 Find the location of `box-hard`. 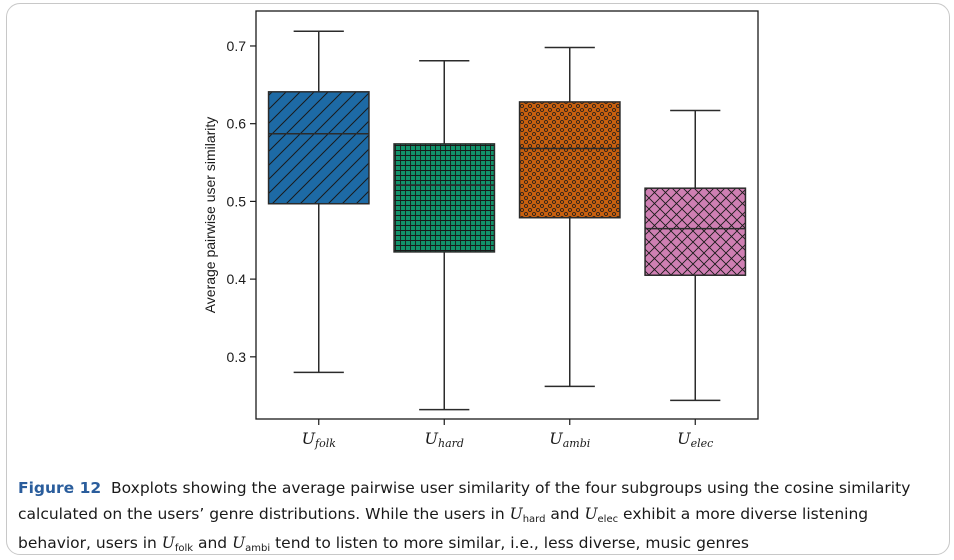

box-hard is located at coordinates (444, 235).